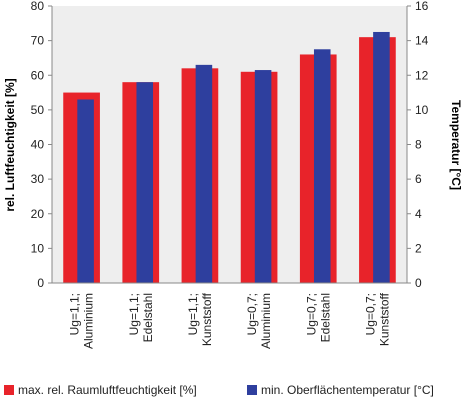 Image resolution: width=462 pixels, height=400 pixels. I want to click on y-tick-label-left: 30, so click(38, 179).